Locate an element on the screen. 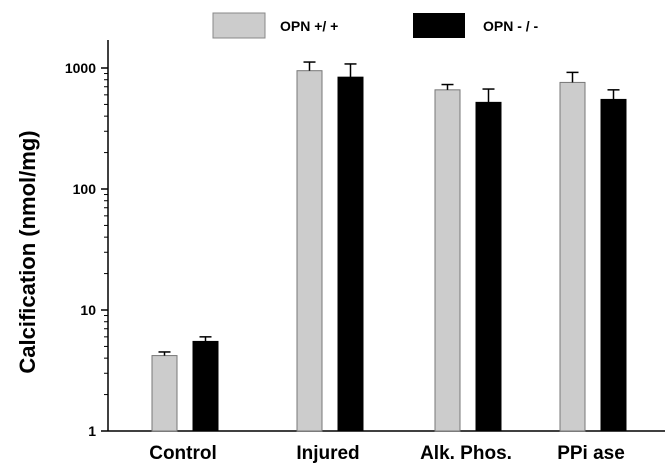 The height and width of the screenshot is (469, 672). legend-label-opn-ko: OPN - / - is located at coordinates (511, 26).